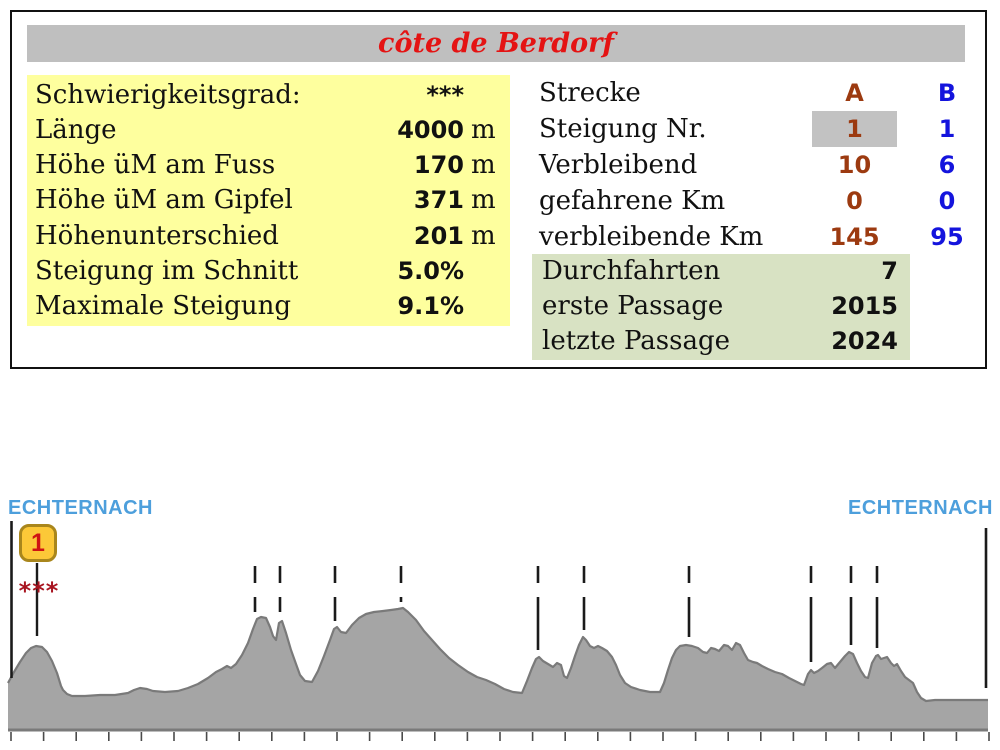 Image resolution: width=1000 pixels, height=750 pixels. I want to click on route-label: Steigung Nr., so click(623, 129).